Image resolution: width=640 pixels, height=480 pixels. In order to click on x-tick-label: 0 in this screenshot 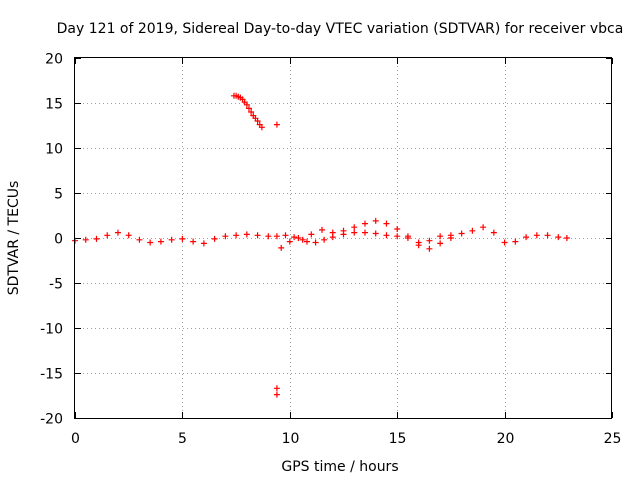, I will do `click(75, 439)`.